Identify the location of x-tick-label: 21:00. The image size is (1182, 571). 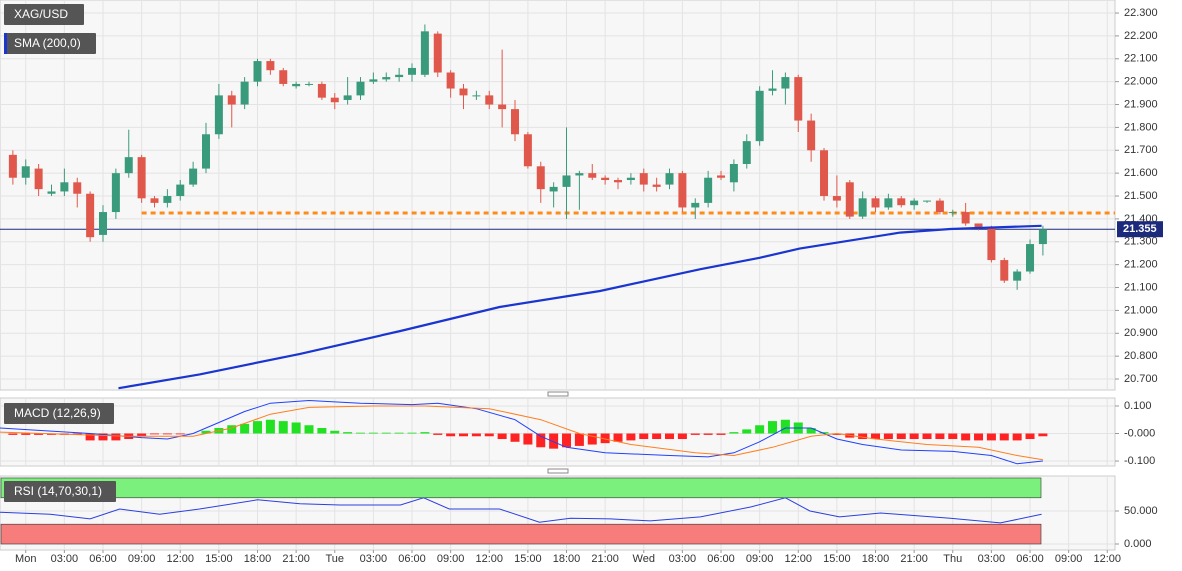
(914, 559).